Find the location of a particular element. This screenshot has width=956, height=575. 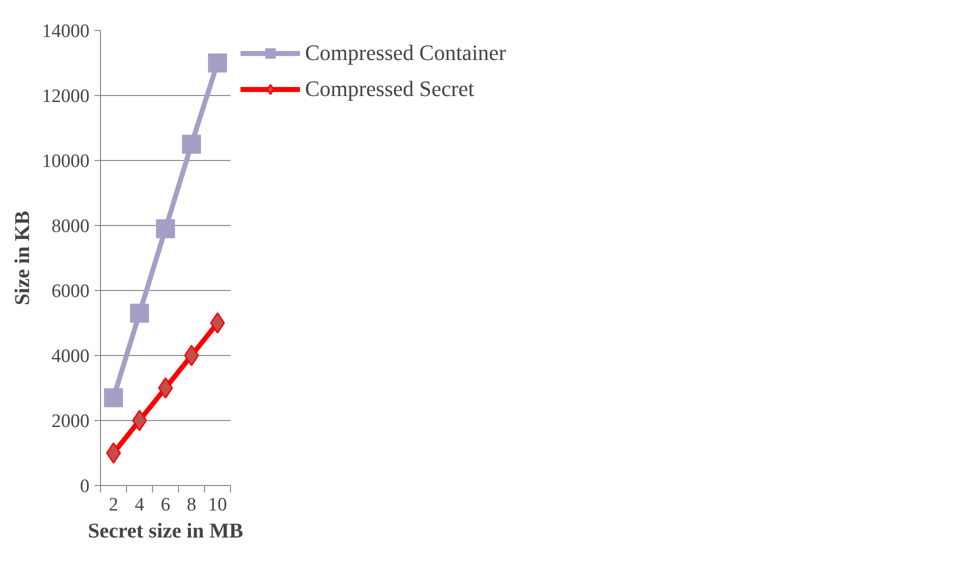

y-tick-label: 2000 is located at coordinates (71, 421).